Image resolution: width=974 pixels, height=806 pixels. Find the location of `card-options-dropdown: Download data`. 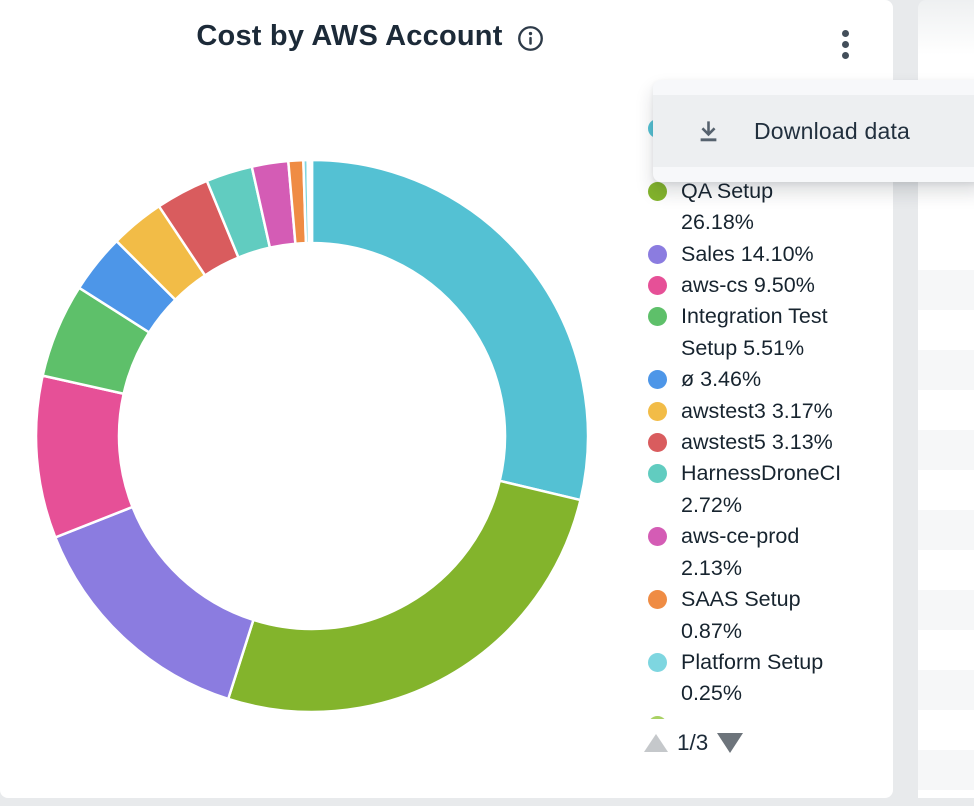

card-options-dropdown: Download data is located at coordinates (813, 131).